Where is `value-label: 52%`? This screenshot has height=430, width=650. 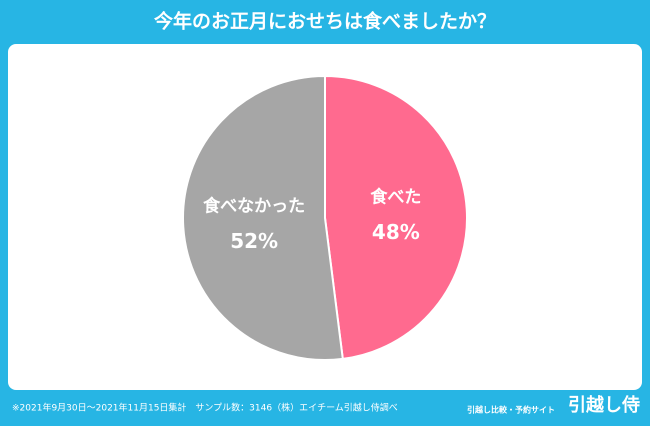
value-label: 52% is located at coordinates (254, 241).